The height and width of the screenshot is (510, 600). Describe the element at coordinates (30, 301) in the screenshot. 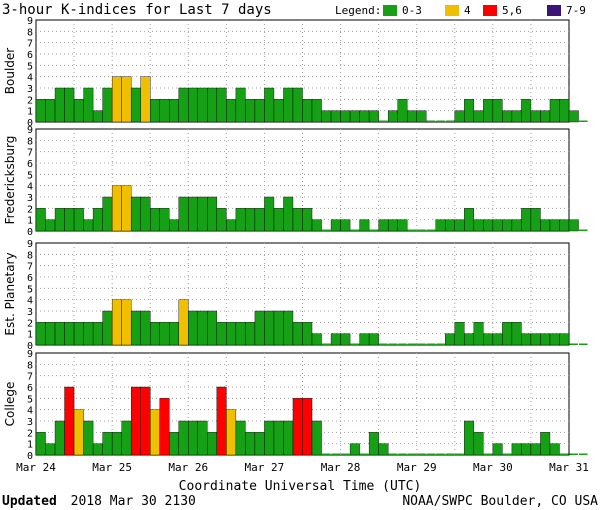

I see `y-tick-label: 4` at that location.